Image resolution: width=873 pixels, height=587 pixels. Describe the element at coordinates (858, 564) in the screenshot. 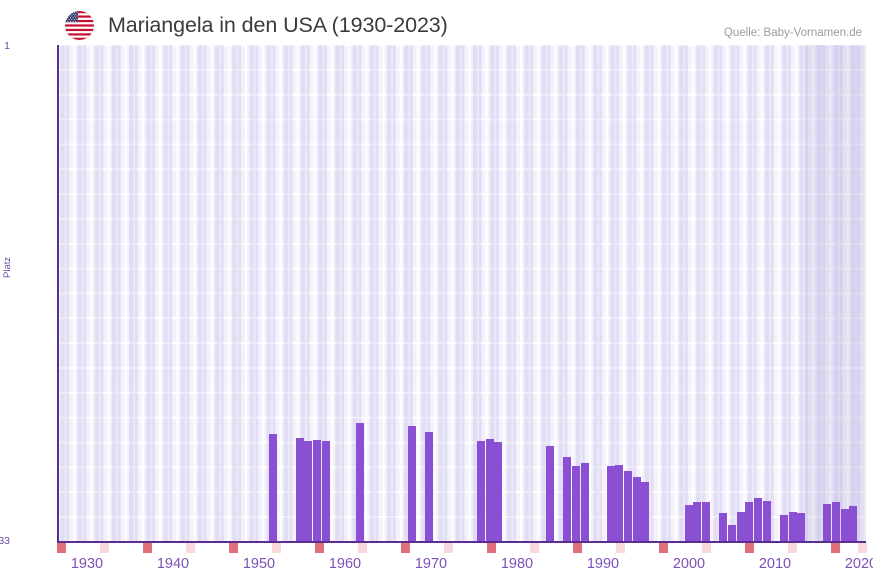

I see `x-axis-tick-label: 2020` at that location.